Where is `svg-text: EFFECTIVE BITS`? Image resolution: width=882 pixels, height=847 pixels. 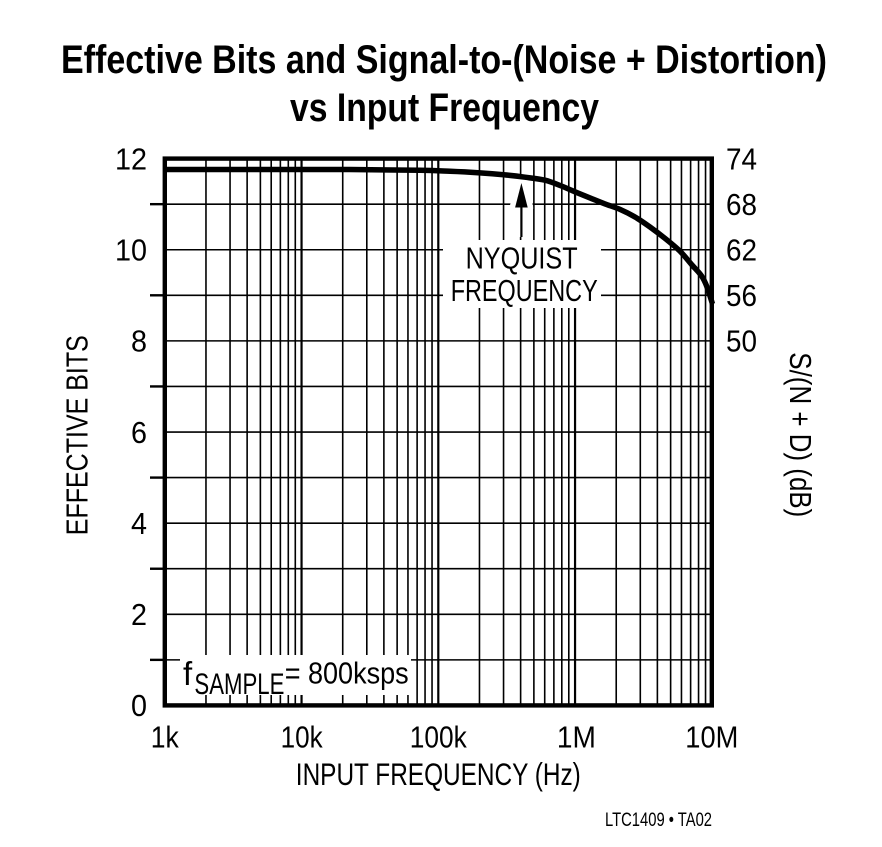
svg-text: EFFECTIVE BITS is located at coordinates (77, 435).